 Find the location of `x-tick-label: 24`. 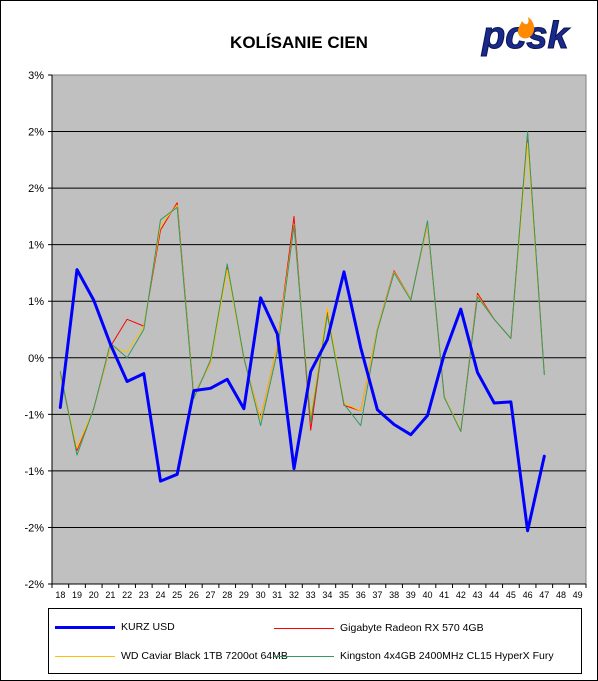

x-tick-label: 24 is located at coordinates (160, 595).